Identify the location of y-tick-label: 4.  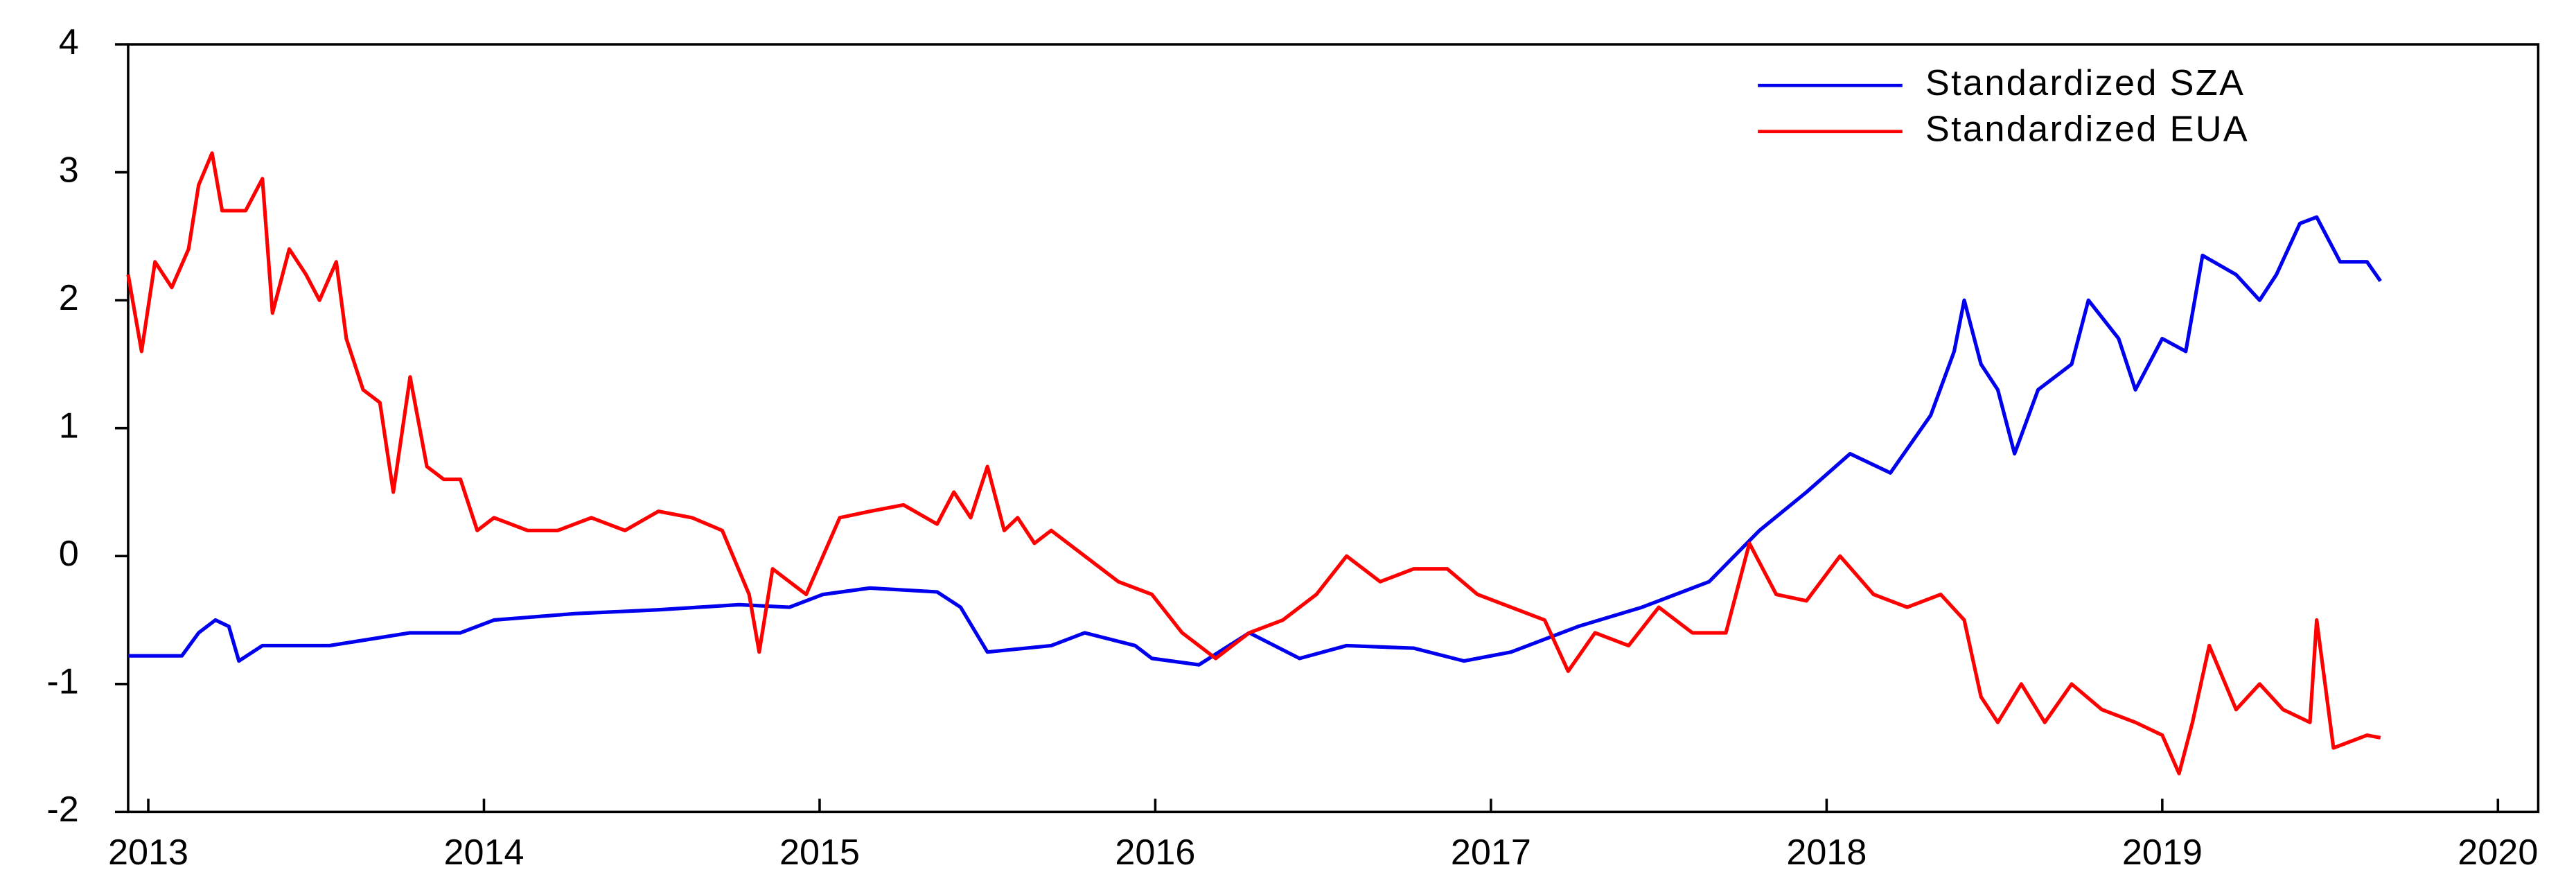
(69, 42).